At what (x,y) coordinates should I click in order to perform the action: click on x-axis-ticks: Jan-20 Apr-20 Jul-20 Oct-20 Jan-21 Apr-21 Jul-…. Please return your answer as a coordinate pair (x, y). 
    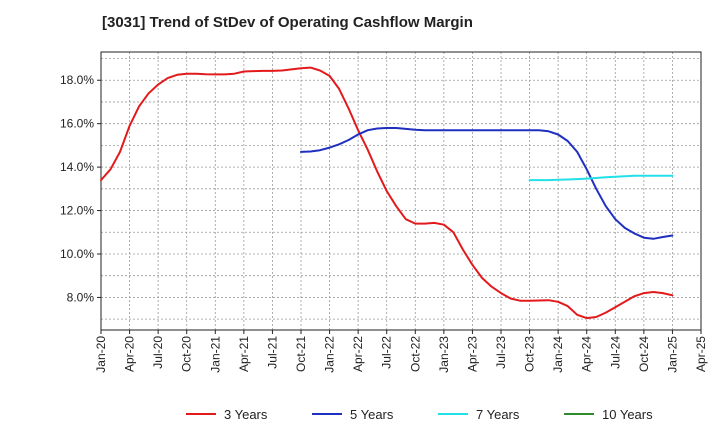
    Looking at the image, I should click on (401, 351).